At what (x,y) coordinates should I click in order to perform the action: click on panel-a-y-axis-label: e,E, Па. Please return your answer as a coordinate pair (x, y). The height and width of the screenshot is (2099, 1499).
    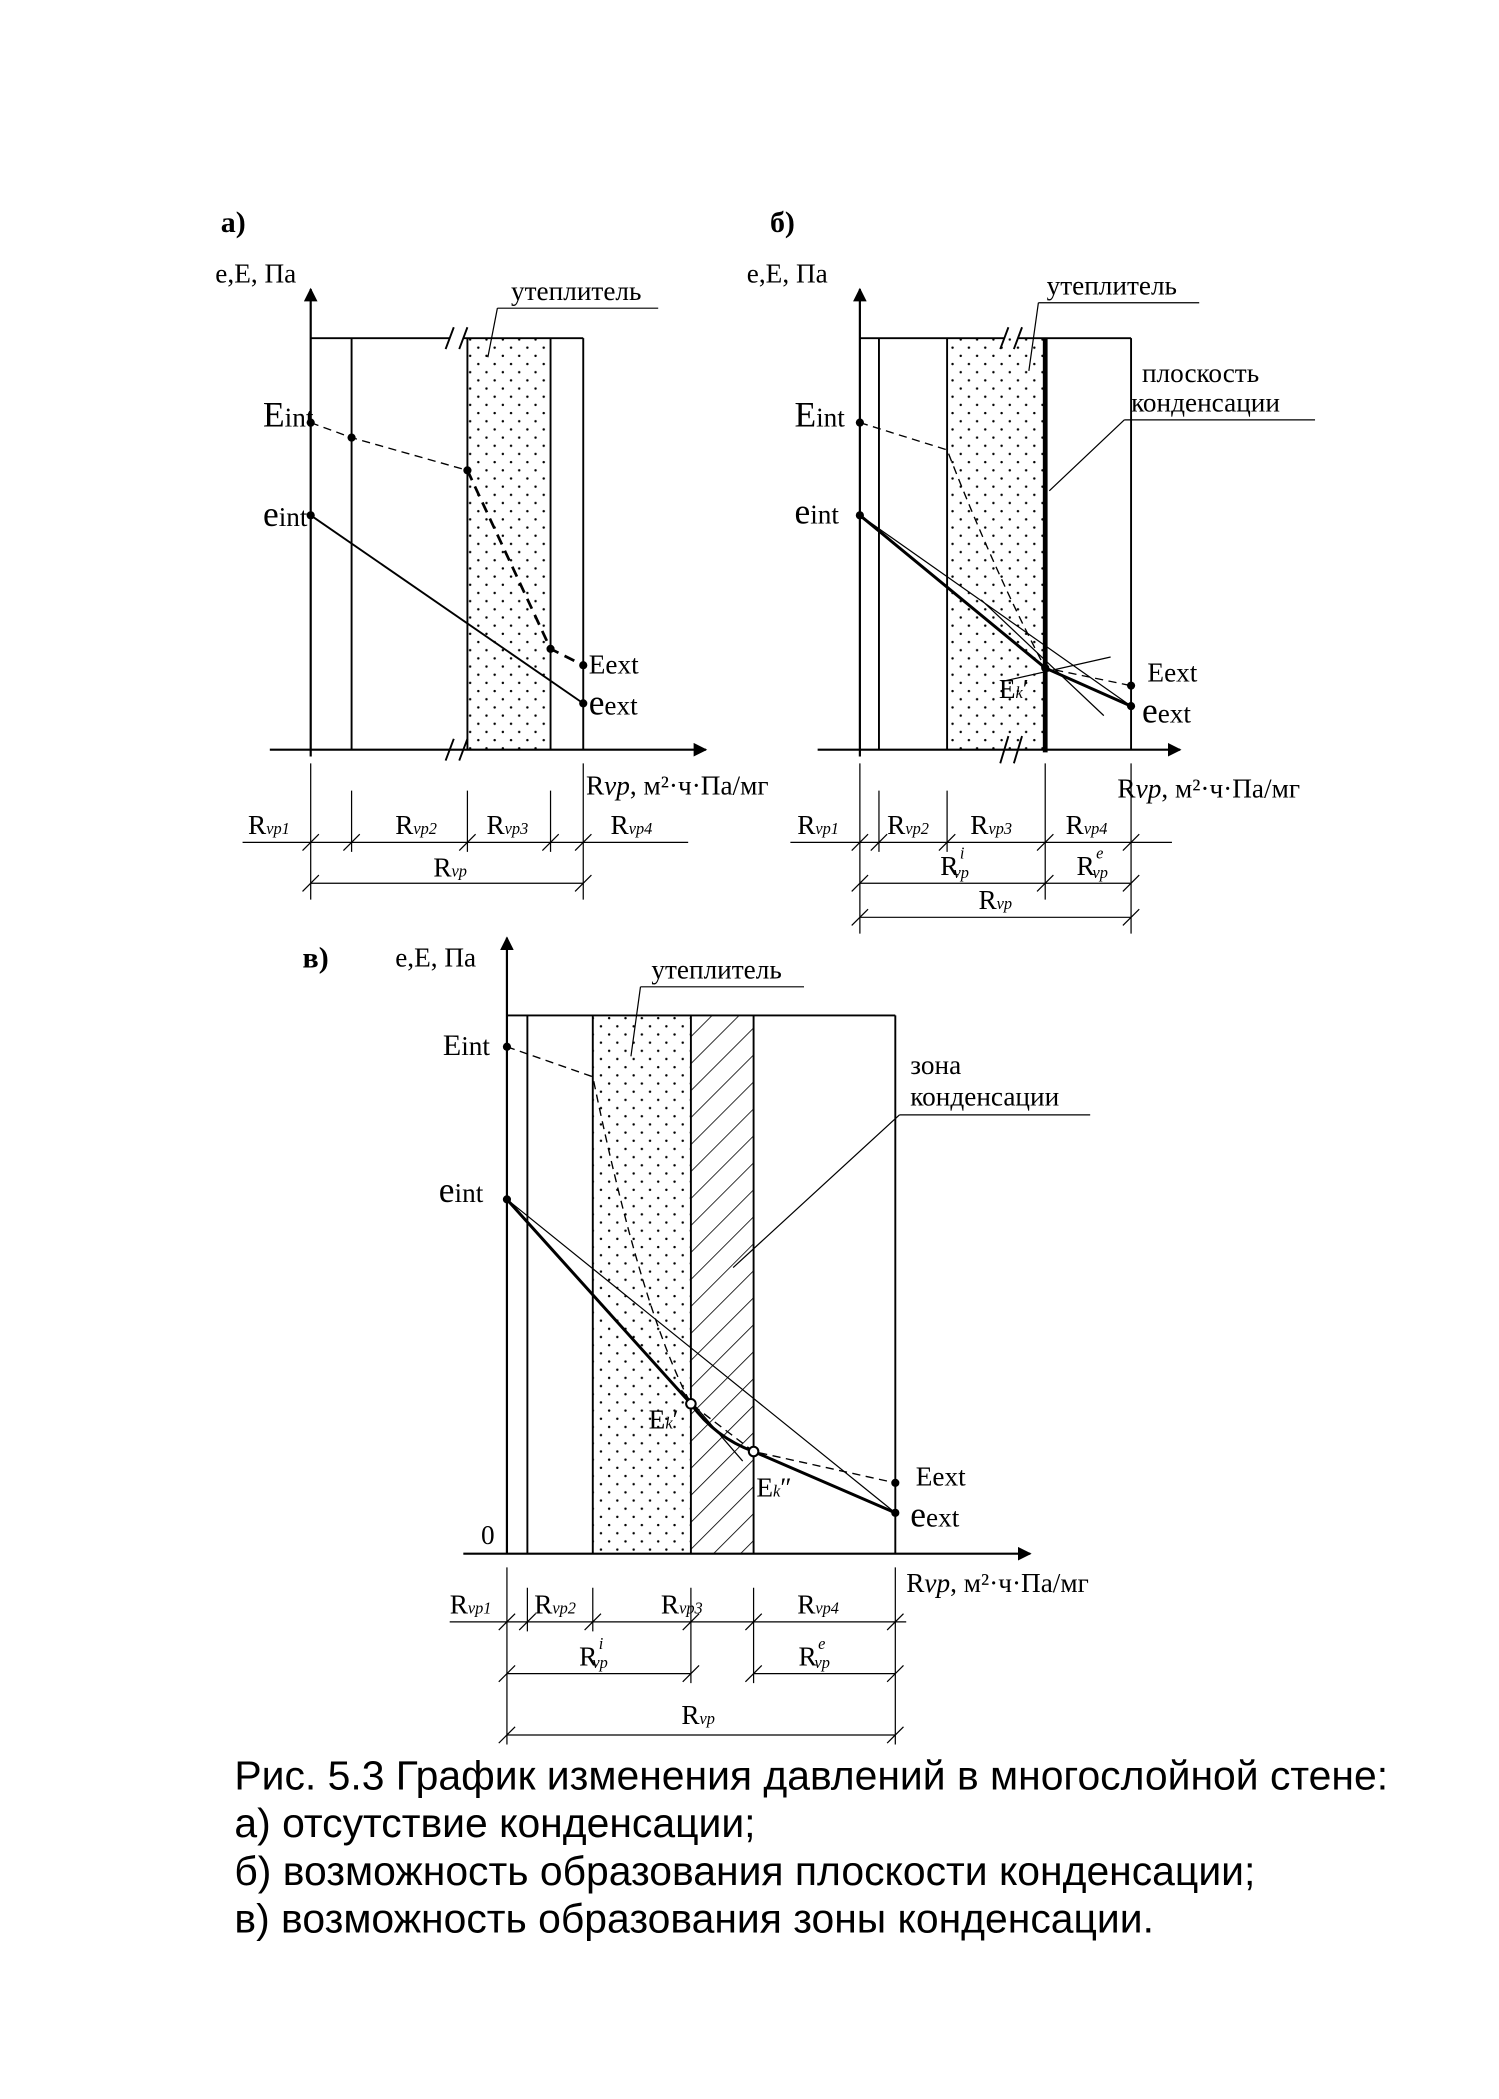
    Looking at the image, I should click on (255, 273).